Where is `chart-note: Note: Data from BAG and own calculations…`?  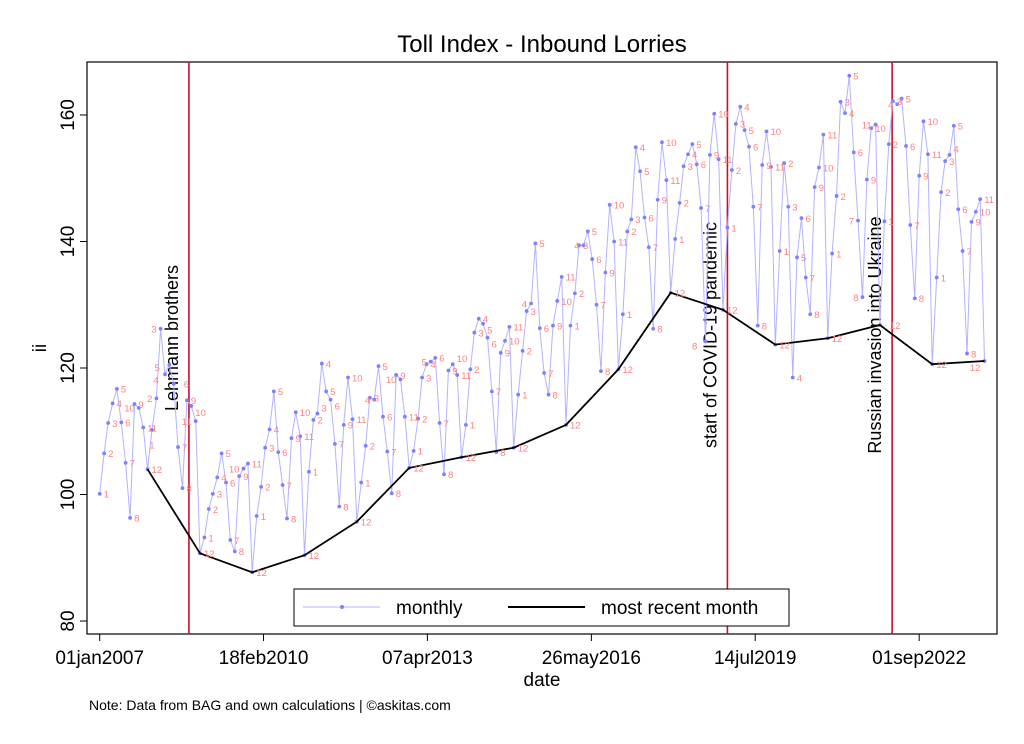 chart-note: Note: Data from BAG and own calculations… is located at coordinates (270, 705).